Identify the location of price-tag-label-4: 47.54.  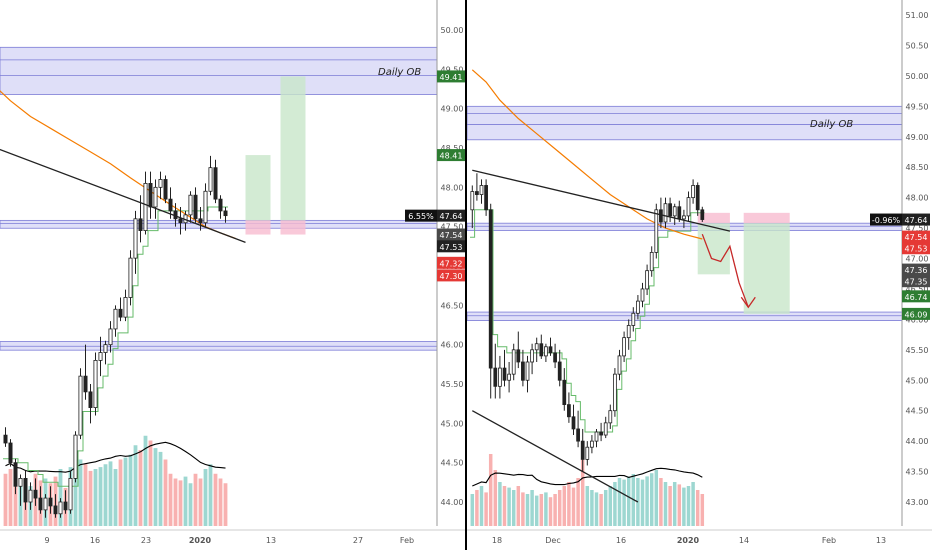
(451, 235).